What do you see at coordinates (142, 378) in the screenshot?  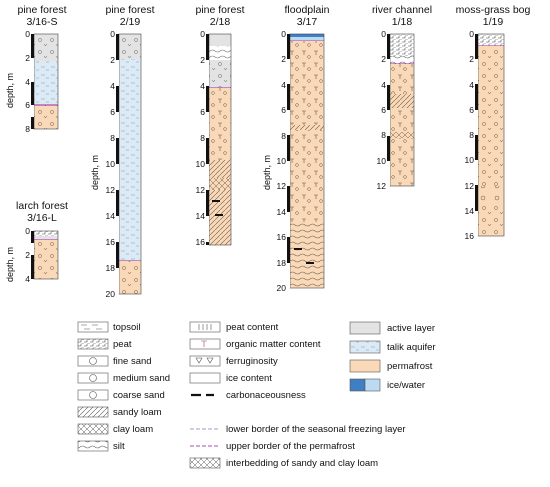 I see `legend-medium-sand: medium sand` at bounding box center [142, 378].